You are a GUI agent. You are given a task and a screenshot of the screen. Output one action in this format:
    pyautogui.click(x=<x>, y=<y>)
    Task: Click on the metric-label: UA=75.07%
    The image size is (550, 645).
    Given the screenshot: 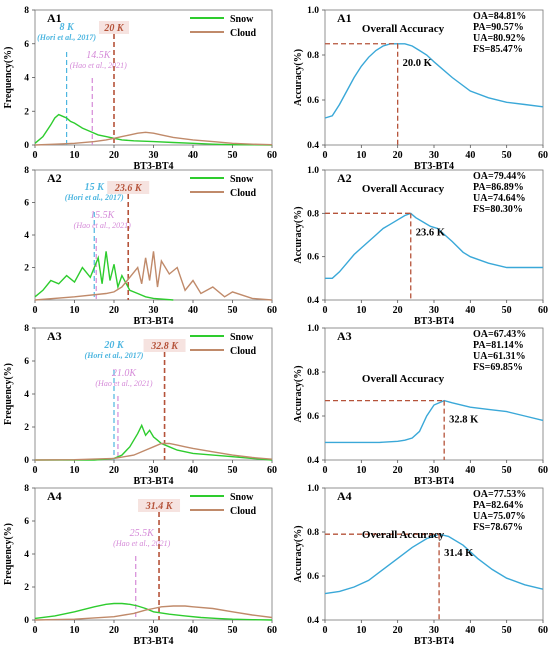 What is the action you would take?
    pyautogui.click(x=499, y=516)
    